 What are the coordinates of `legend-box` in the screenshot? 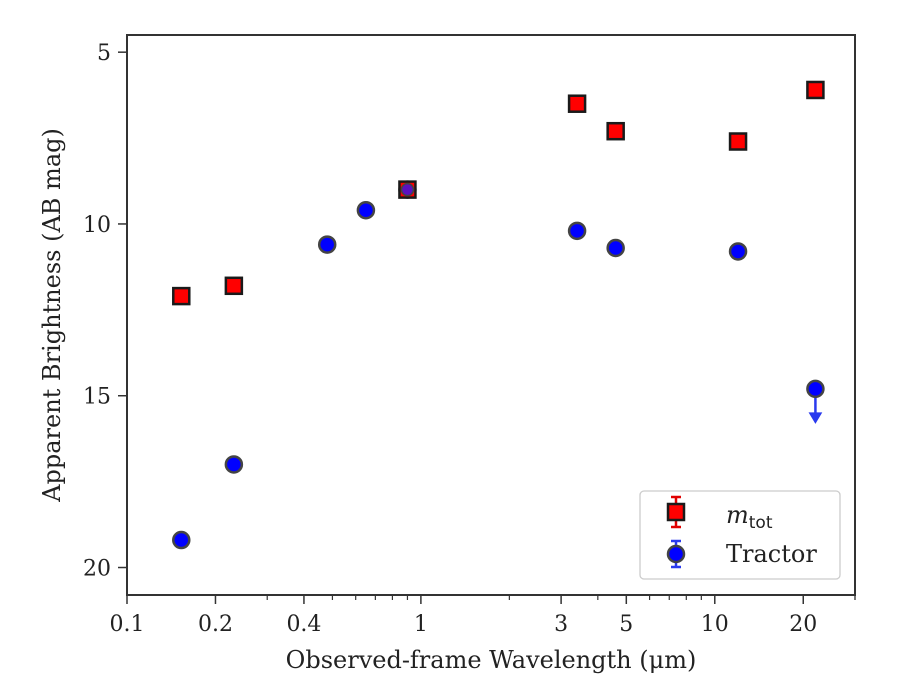 It's located at (740, 535).